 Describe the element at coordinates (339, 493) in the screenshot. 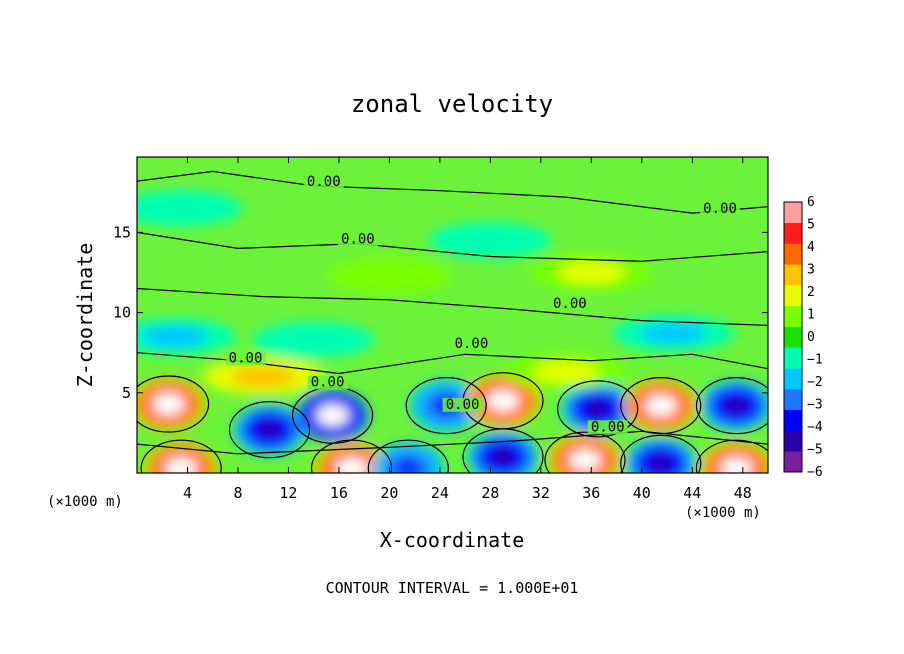

I see `x-tick-label: 16` at that location.